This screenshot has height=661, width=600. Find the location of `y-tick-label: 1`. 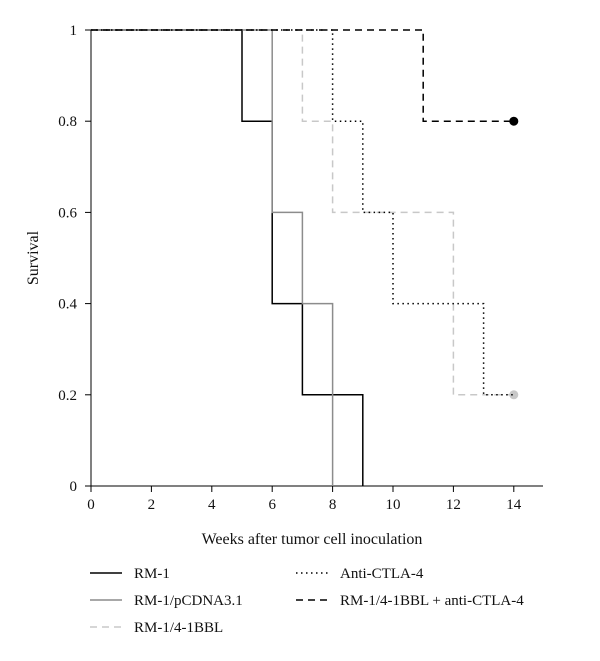

y-tick-label: 1 is located at coordinates (74, 31).